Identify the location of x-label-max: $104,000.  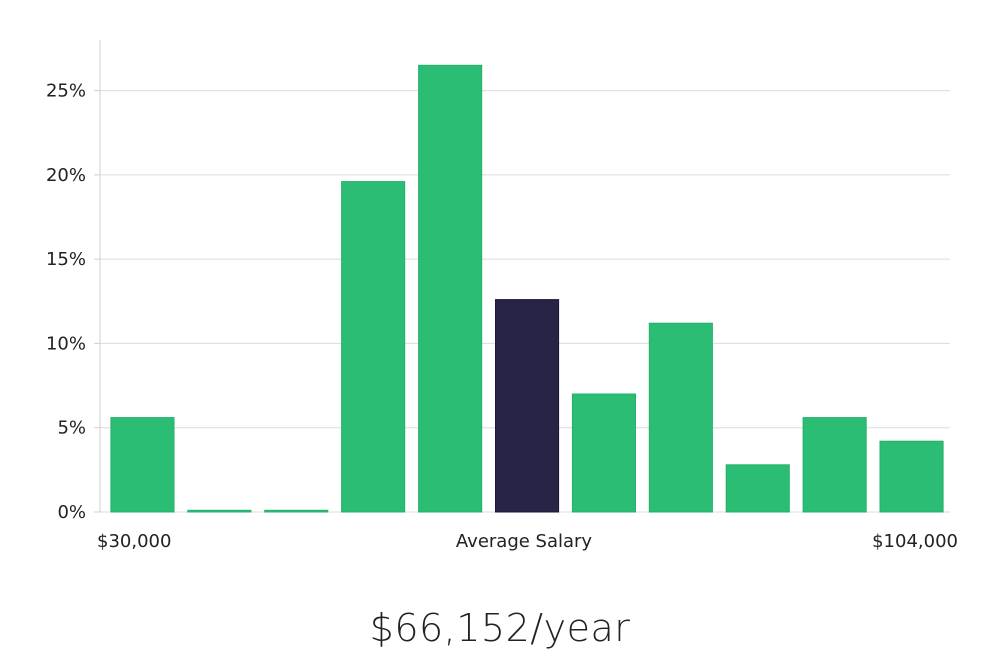
(915, 541).